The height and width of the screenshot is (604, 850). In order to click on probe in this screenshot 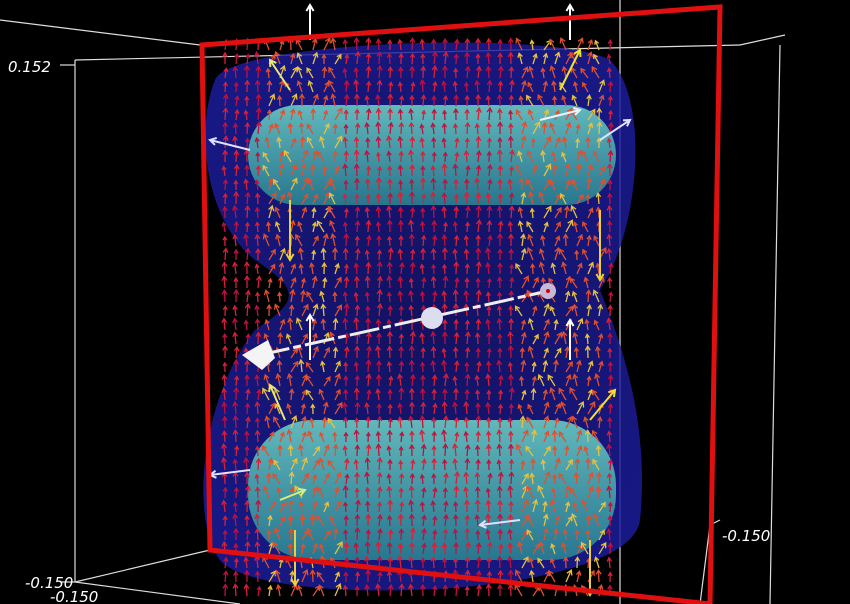, I will do `click(399, 326)`.